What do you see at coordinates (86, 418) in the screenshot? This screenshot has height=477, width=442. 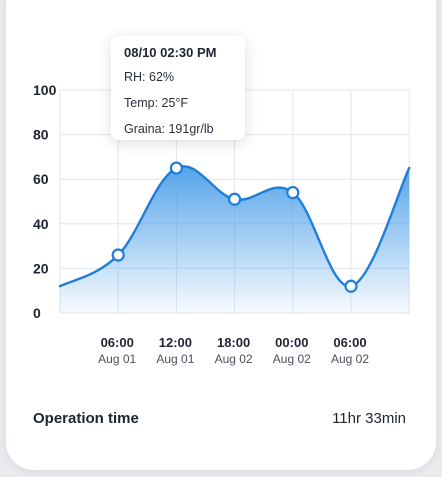 I see `operation-time-label: Operation time` at bounding box center [86, 418].